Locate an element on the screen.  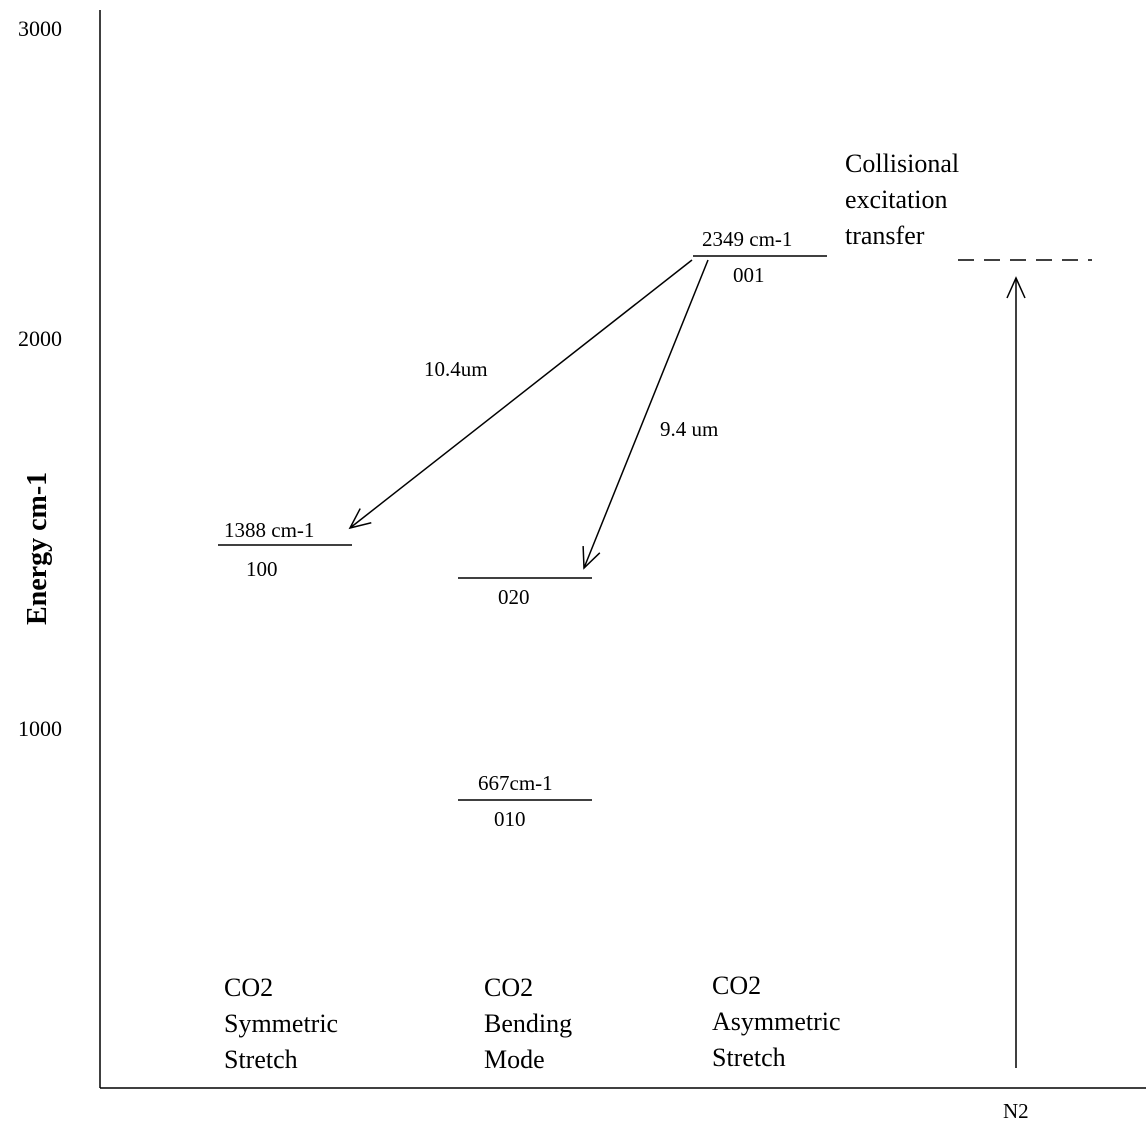
level-020-state: 020 is located at coordinates (514, 597).